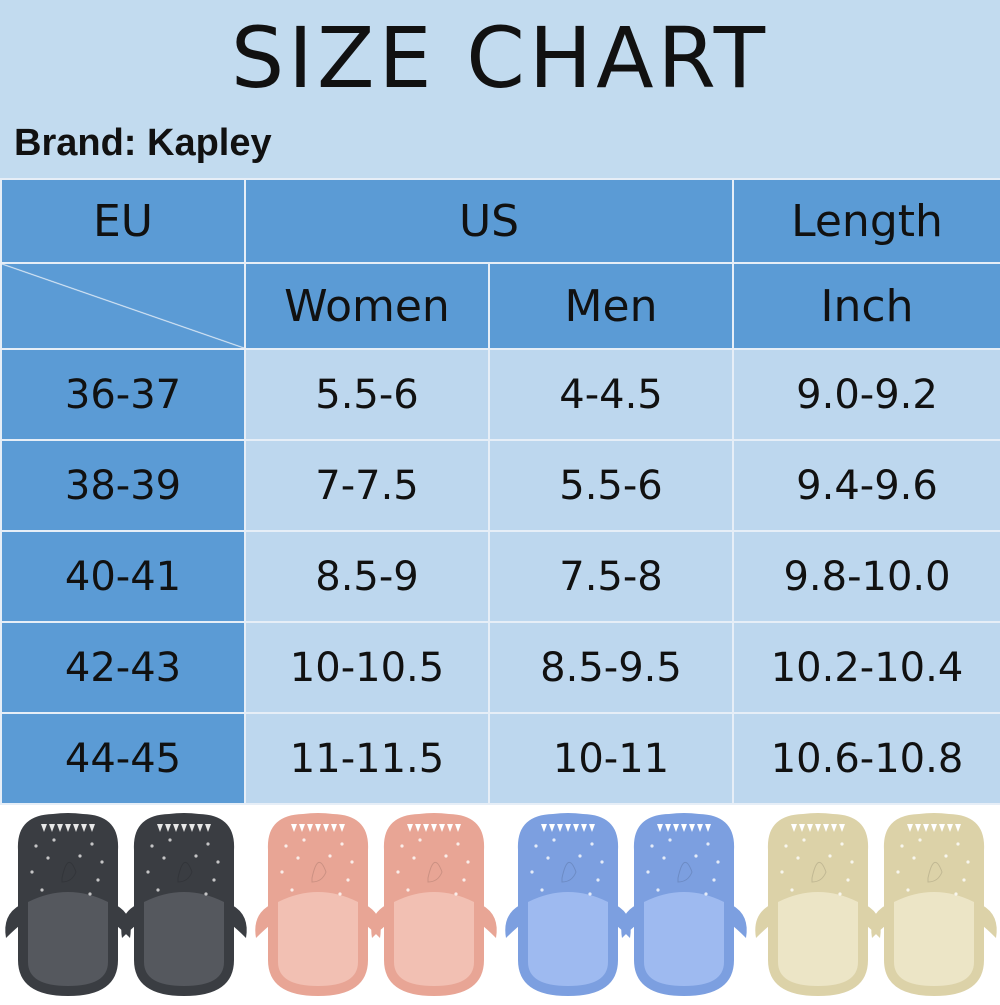  I want to click on inch-cell: 10.6-10.8, so click(866, 758).